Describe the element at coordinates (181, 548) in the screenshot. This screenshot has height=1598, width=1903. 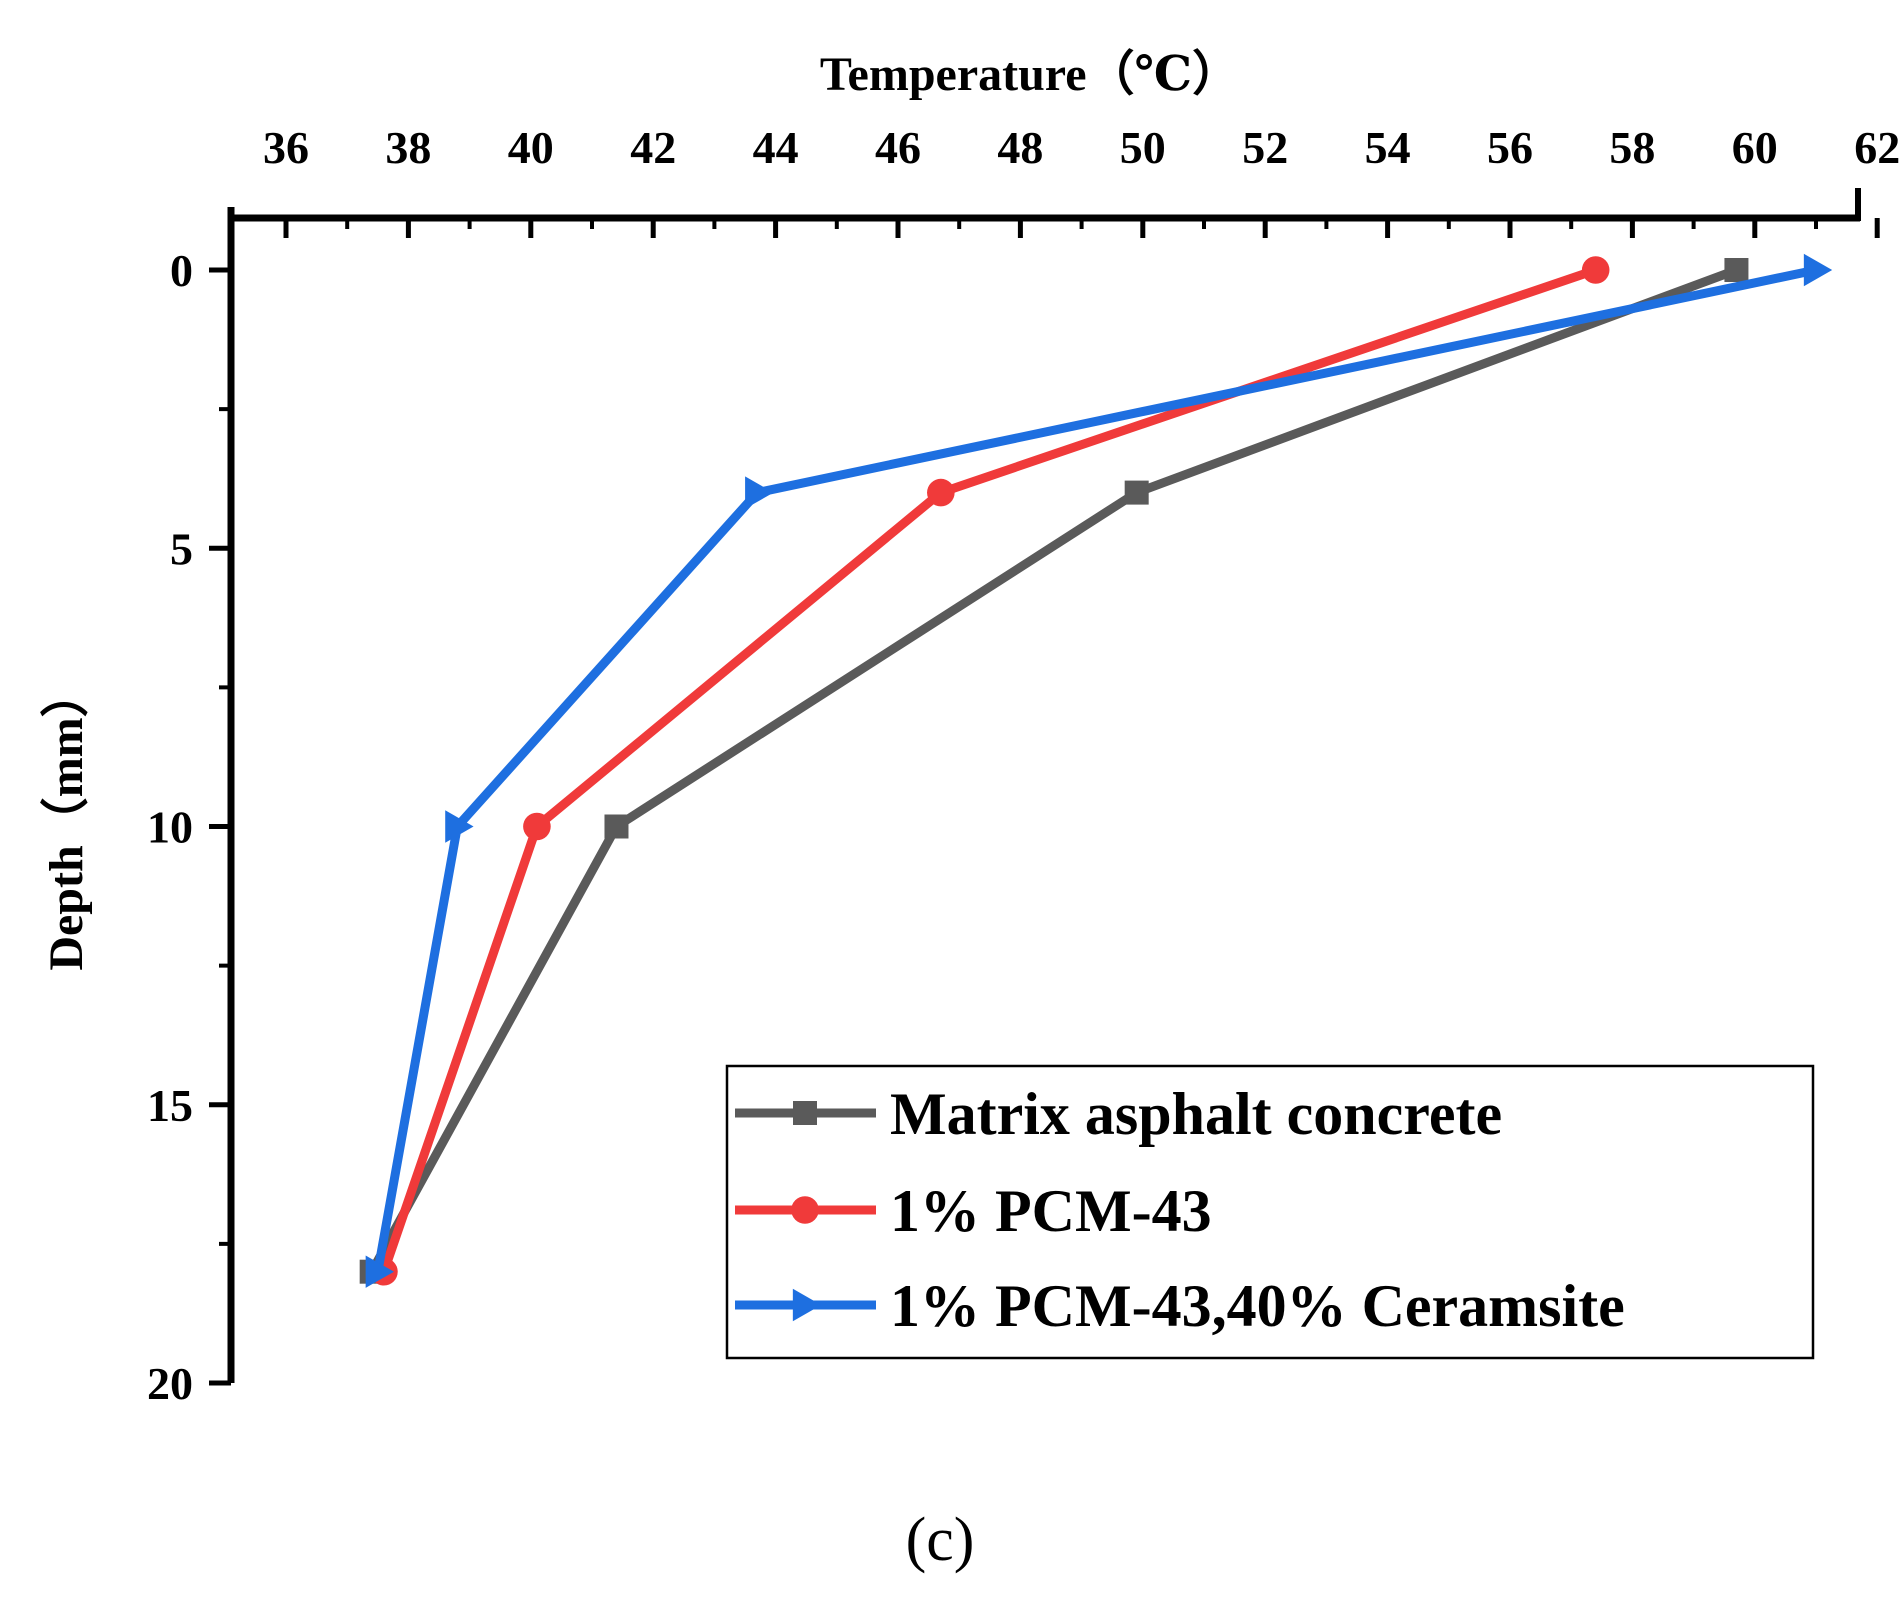
I see `y-tick-label: 5` at that location.